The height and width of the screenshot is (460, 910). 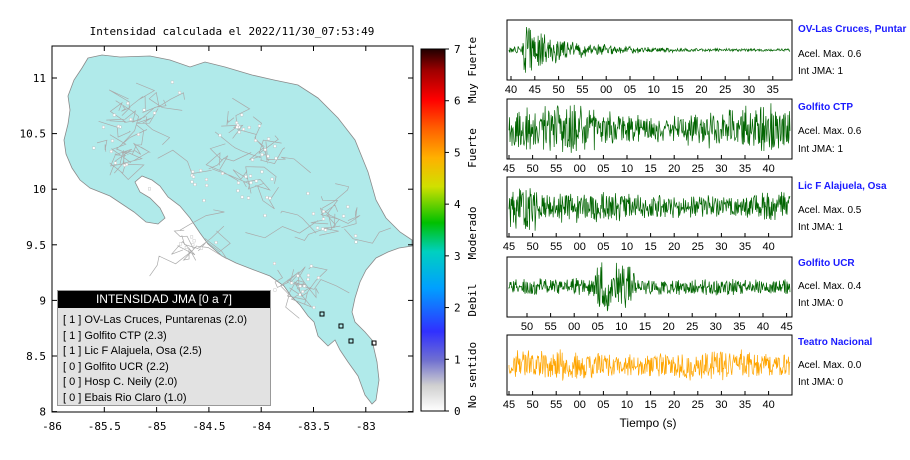 I want to click on colorbar-tick-label: 7, so click(x=457, y=49).